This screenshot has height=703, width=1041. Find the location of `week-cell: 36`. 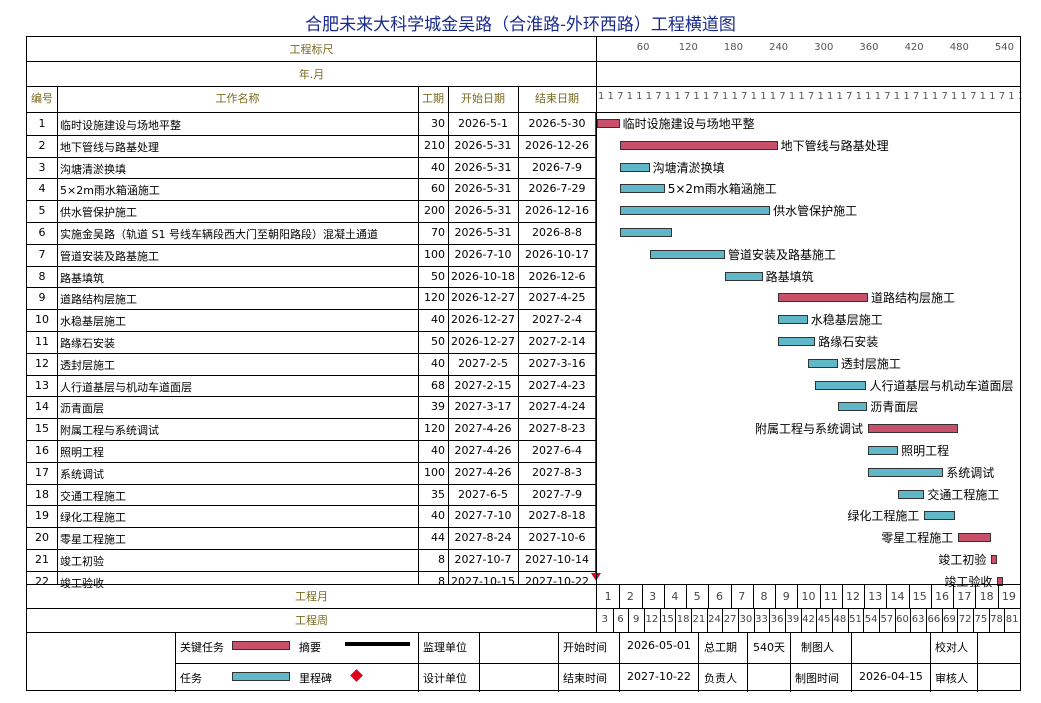

week-cell: 36 is located at coordinates (777, 619).